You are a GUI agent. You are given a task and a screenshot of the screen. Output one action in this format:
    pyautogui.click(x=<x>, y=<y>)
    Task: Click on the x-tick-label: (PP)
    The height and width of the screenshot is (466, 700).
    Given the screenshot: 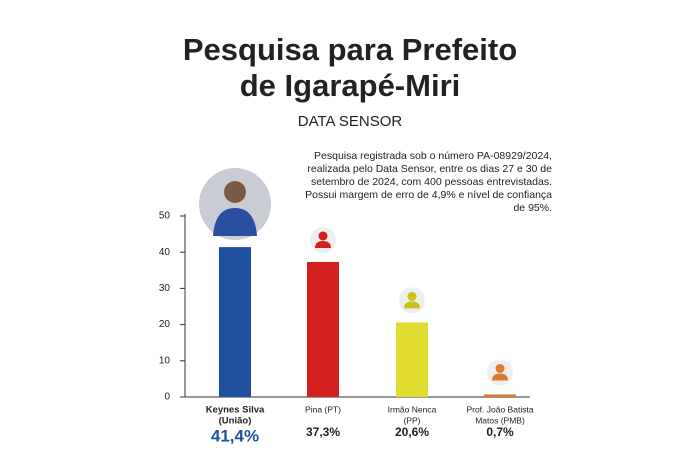 What is the action you would take?
    pyautogui.click(x=412, y=420)
    